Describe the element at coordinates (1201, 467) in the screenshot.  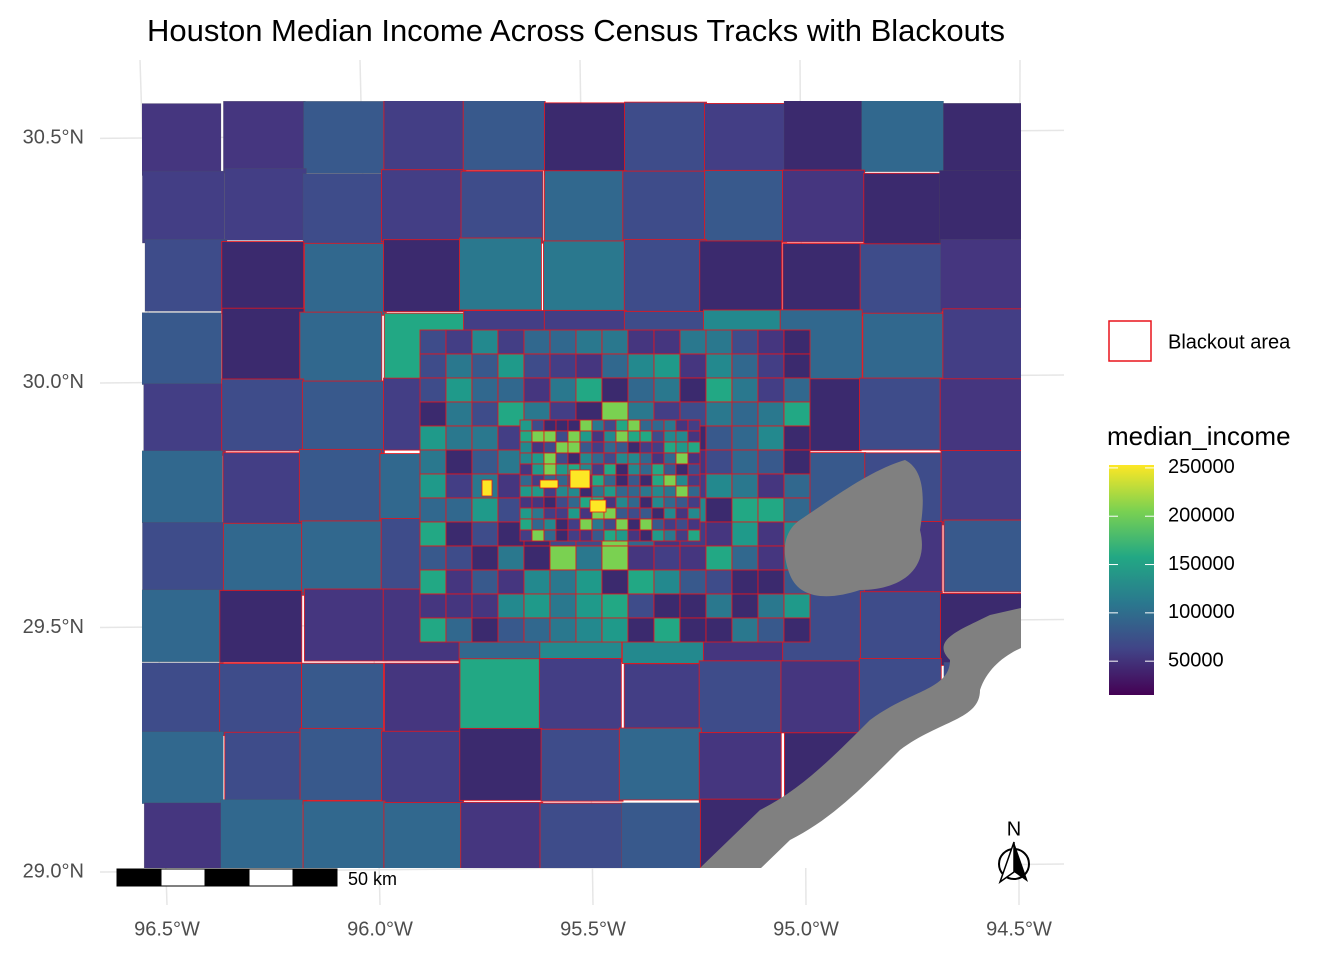
I see `colorbar-label: 250000` at that location.